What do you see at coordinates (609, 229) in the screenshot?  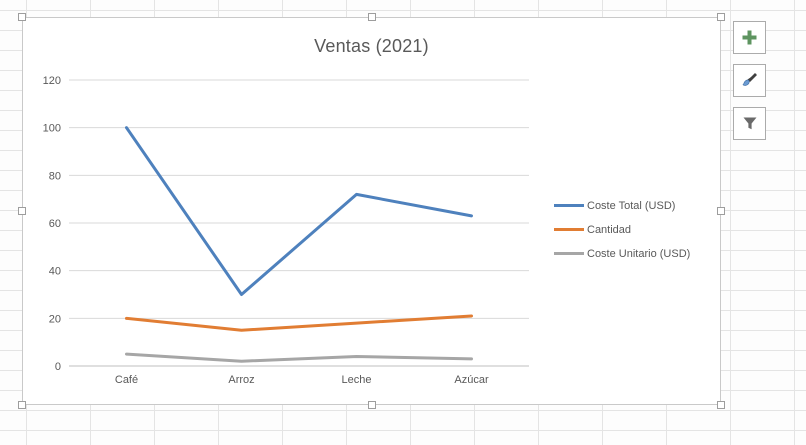 I see `legend-label: Cantidad` at bounding box center [609, 229].